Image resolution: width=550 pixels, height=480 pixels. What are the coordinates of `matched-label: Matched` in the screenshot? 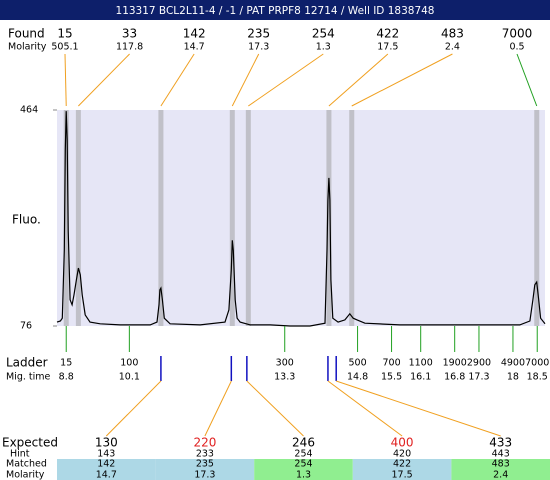 It's located at (26, 464).